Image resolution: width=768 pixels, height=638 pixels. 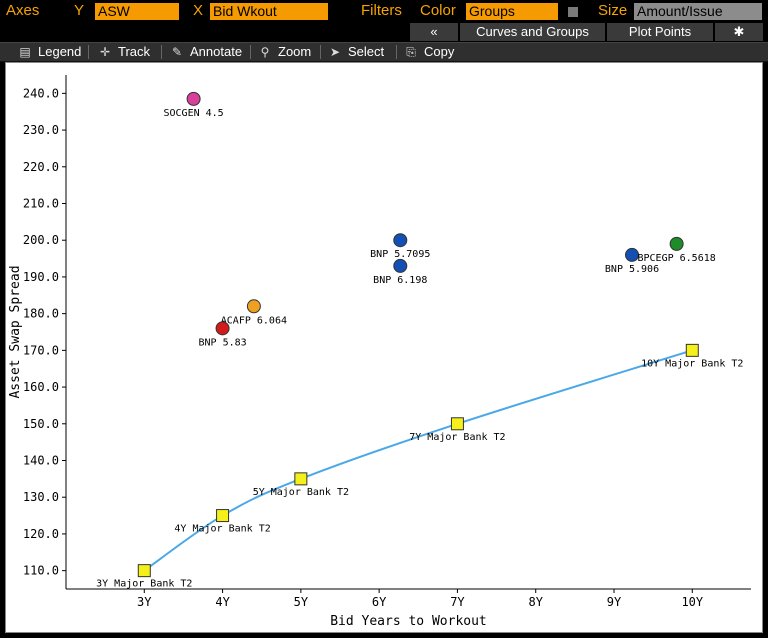 What do you see at coordinates (144, 602) in the screenshot?
I see `x-tick-label: 3Y` at bounding box center [144, 602].